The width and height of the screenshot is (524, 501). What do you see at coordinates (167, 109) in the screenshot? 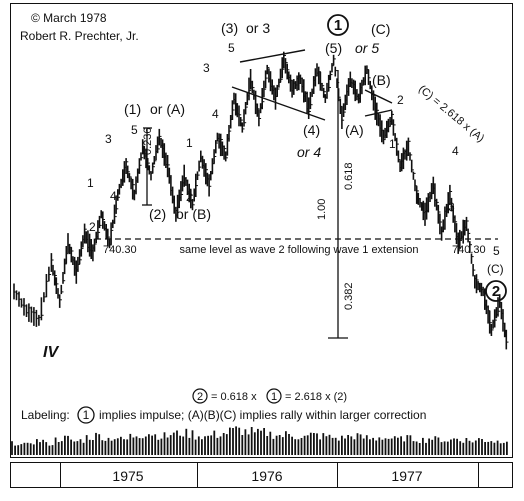
I see `wave-1-alt: or (A)` at bounding box center [167, 109].